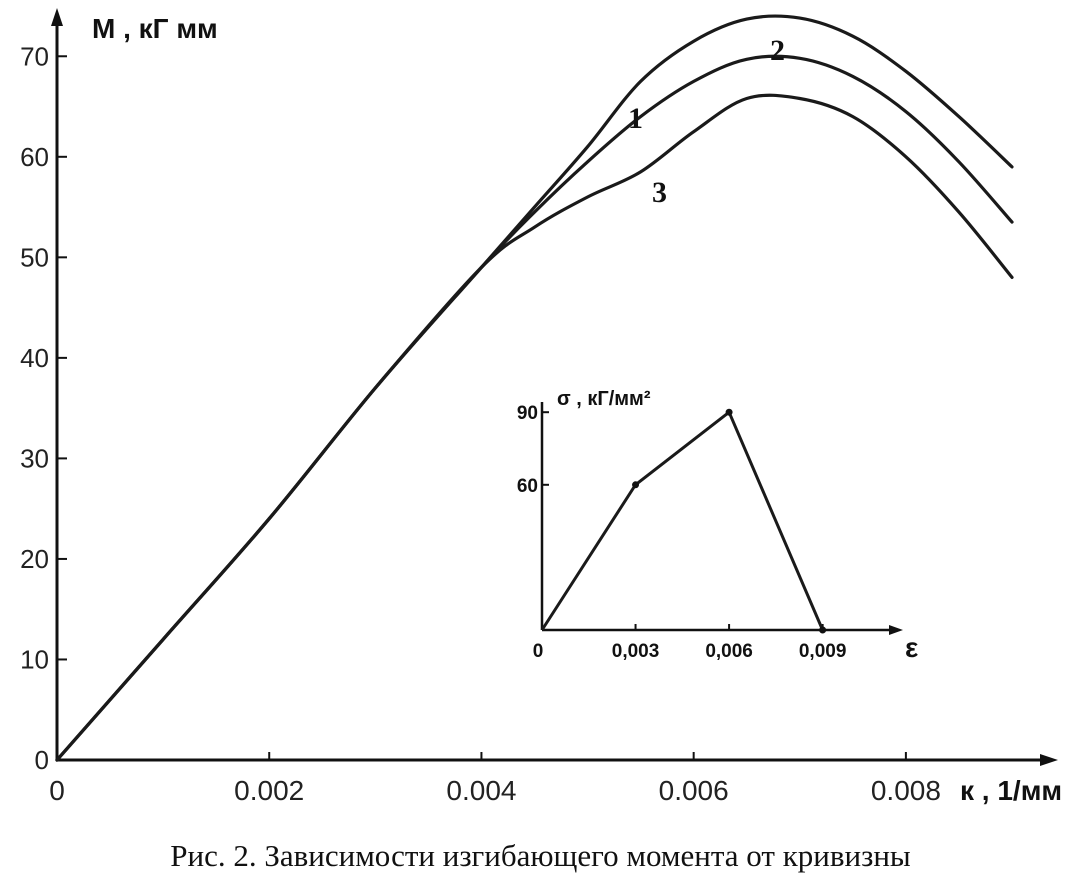 The width and height of the screenshot is (1081, 893). What do you see at coordinates (34, 56) in the screenshot?
I see `y-tick-label: 70` at bounding box center [34, 56].